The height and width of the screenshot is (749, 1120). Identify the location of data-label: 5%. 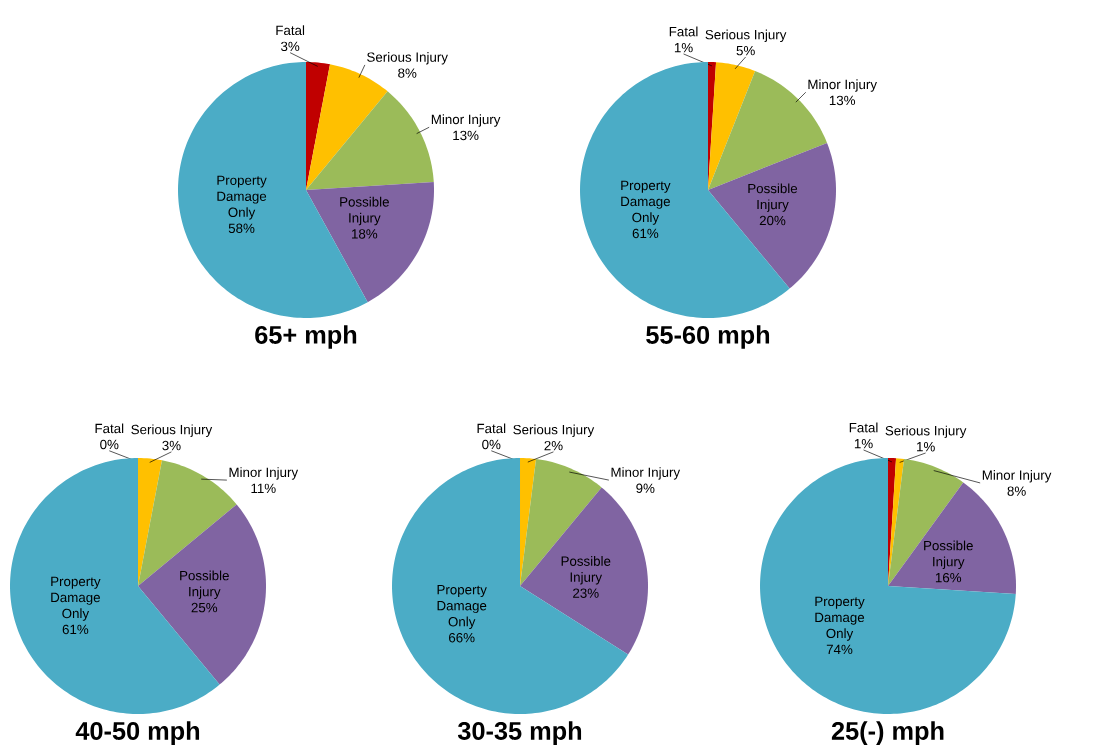
(745, 50).